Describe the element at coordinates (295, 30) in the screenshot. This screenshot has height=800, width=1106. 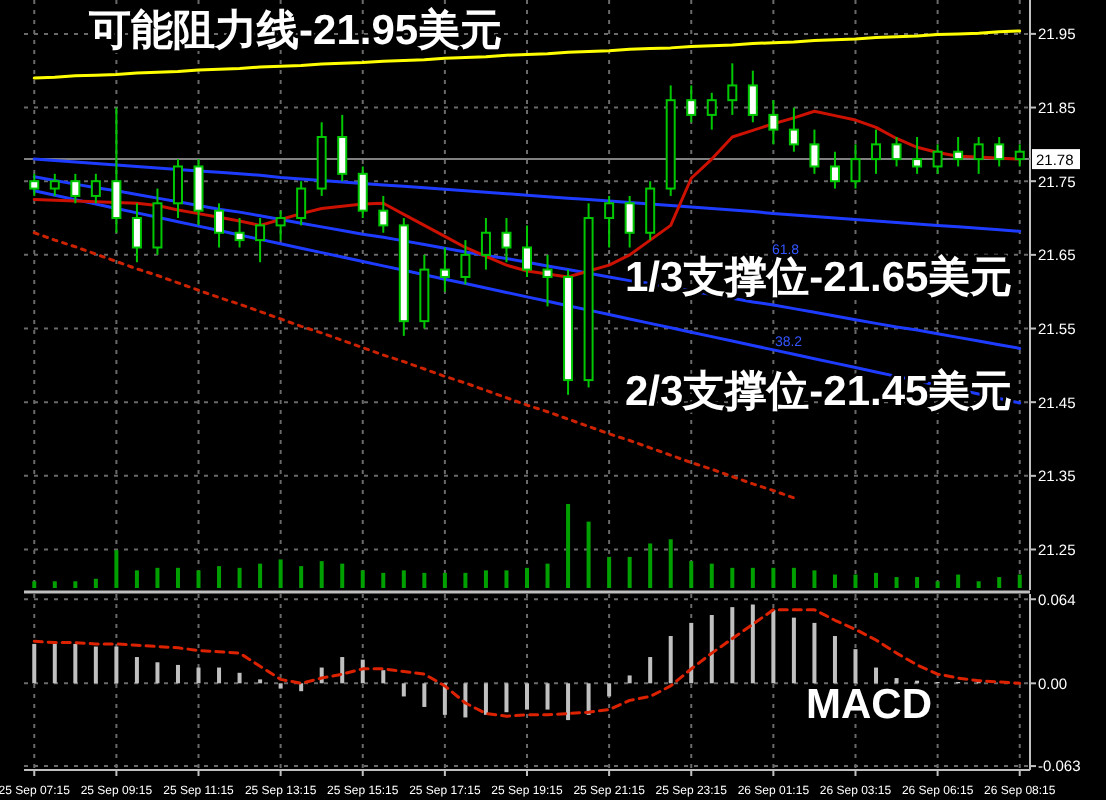
I see `annotation: 可能阻力线-21.95美元` at that location.